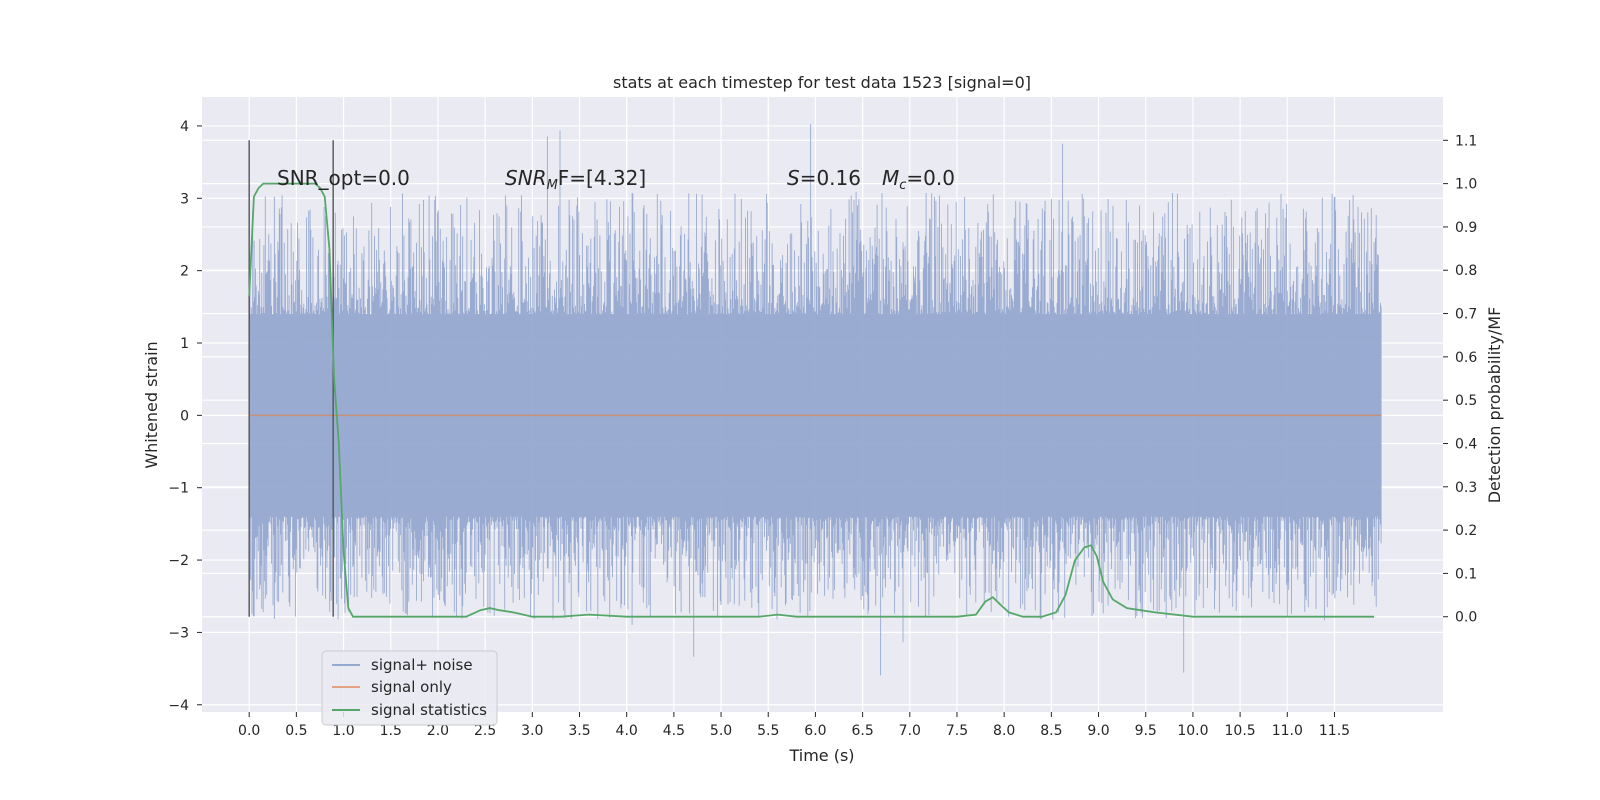 This screenshot has height=800, width=1600. What do you see at coordinates (184, 272) in the screenshot?
I see `y-tick-label: 2` at bounding box center [184, 272].